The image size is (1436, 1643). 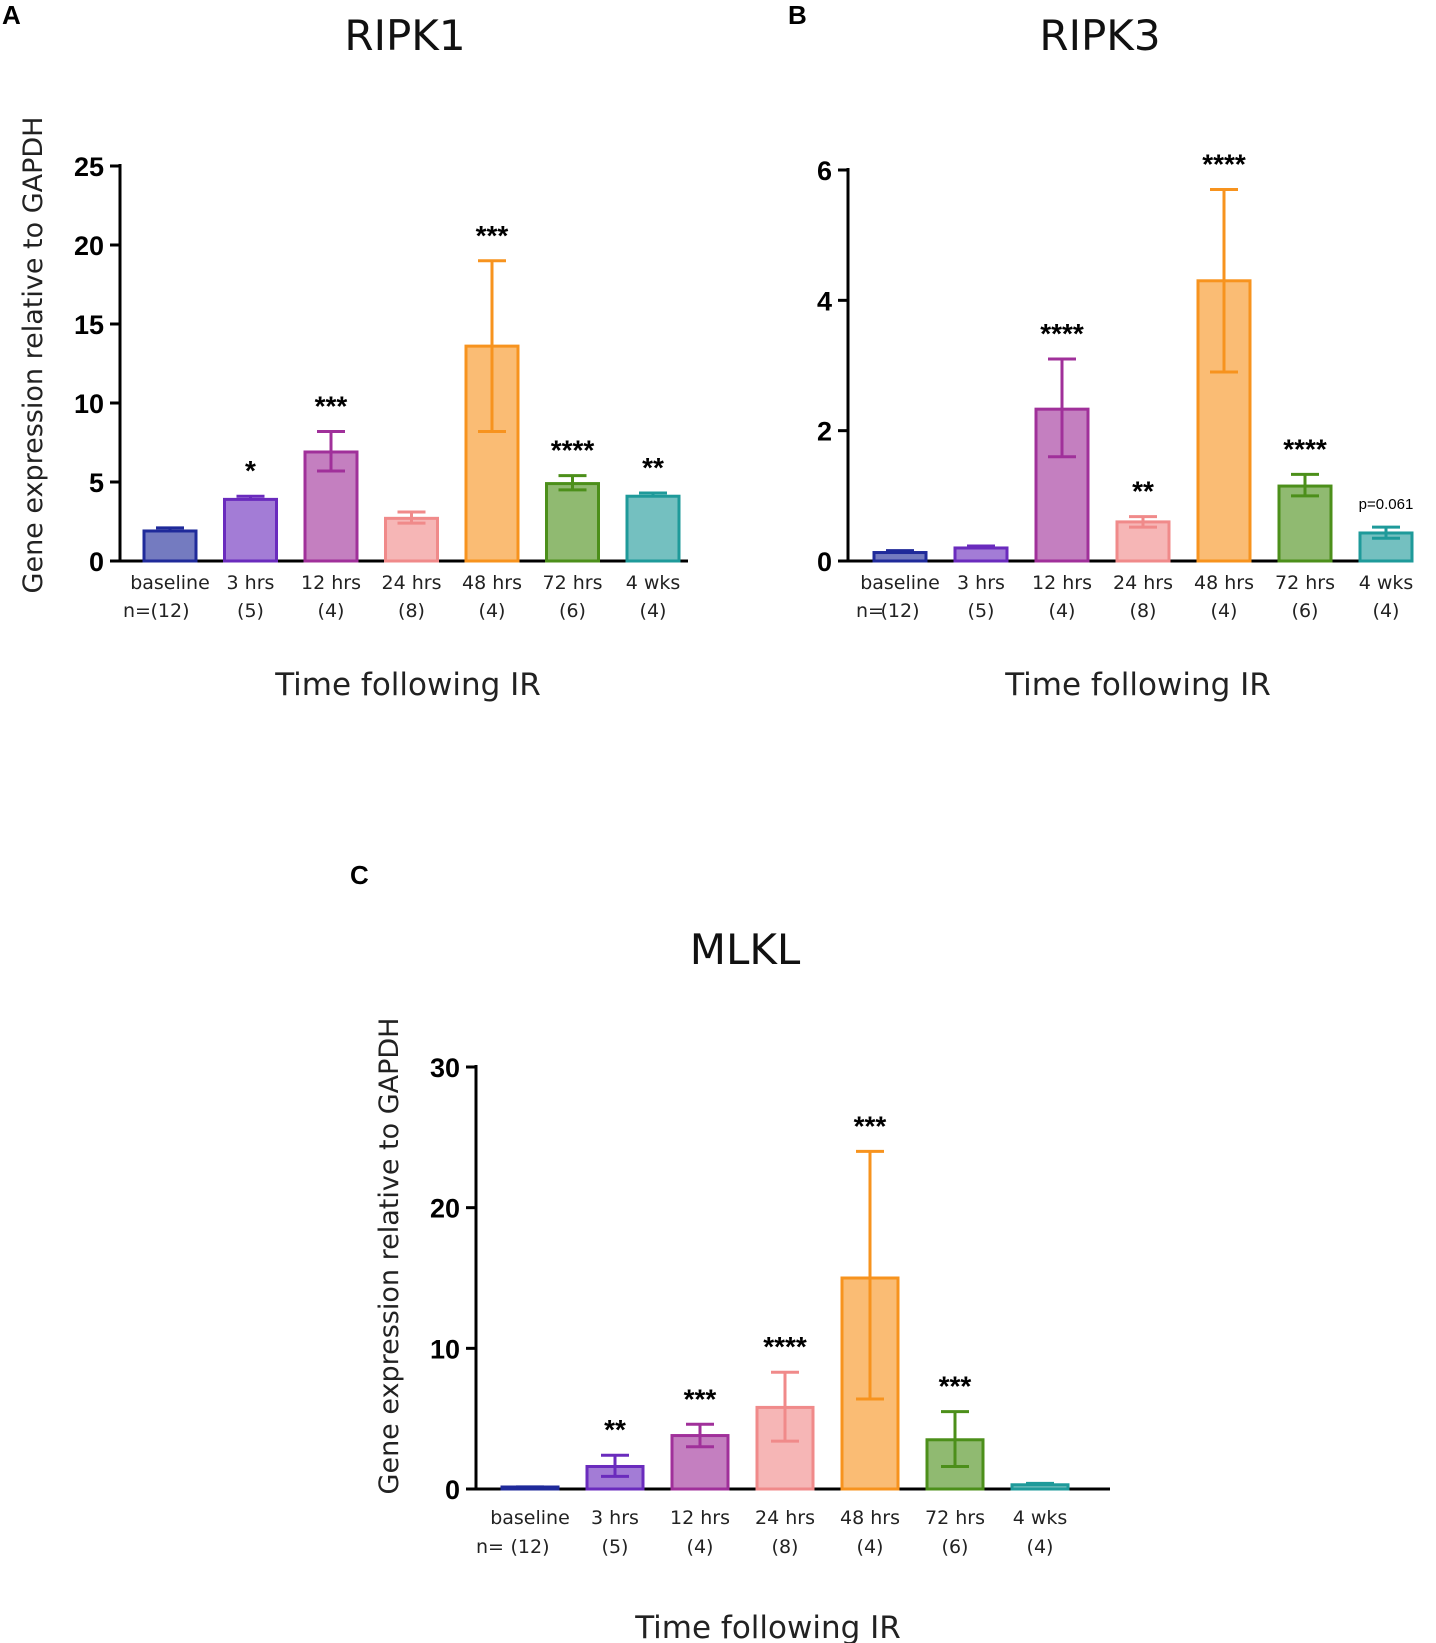 I want to click on ripk1-significance-12-hrs: ***, so click(x=331, y=405).